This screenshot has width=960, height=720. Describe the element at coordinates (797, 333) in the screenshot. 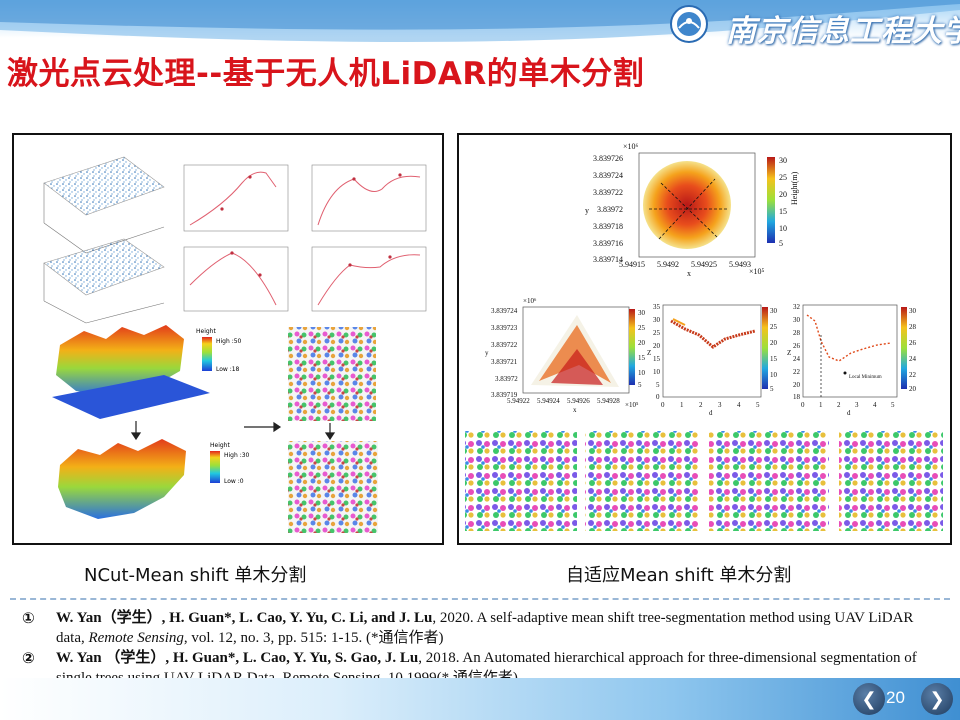

I see `y-tick: 28` at that location.